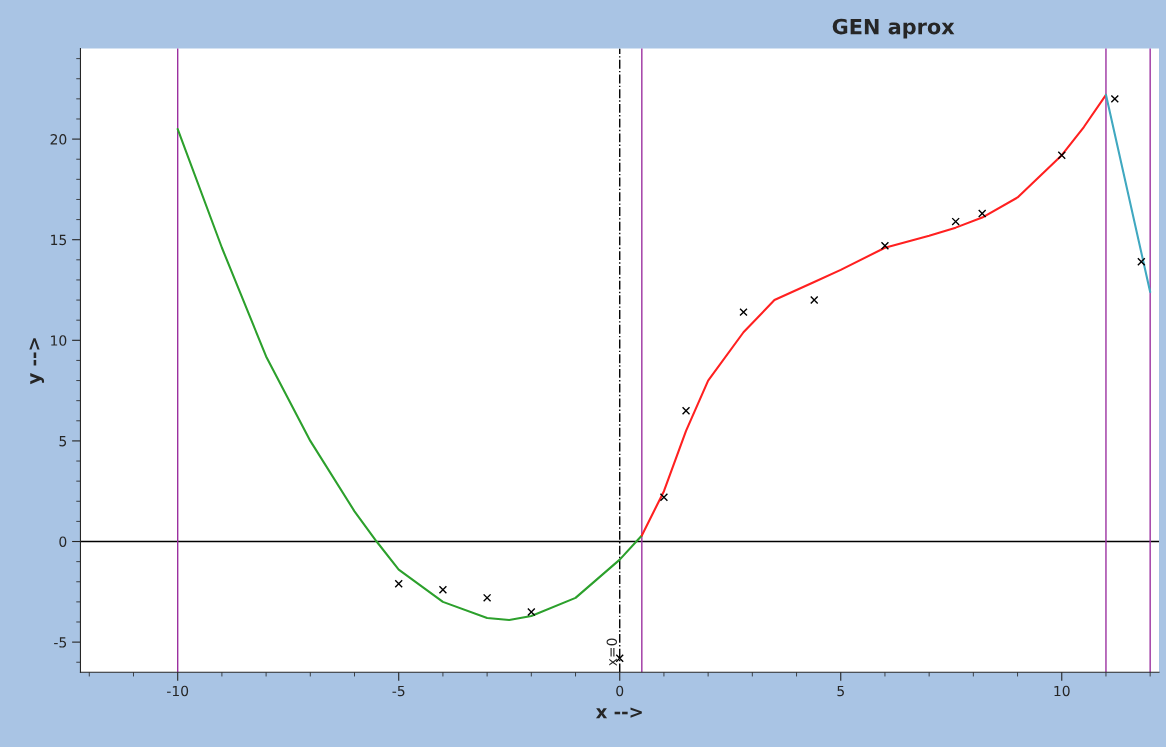 The height and width of the screenshot is (747, 1166). I want to click on x-axis-title: x -->, so click(618, 713).